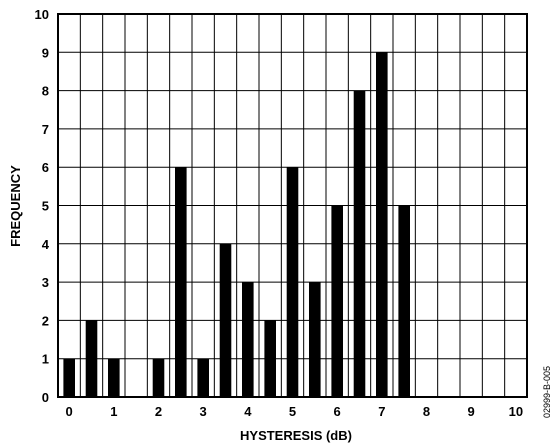  I want to click on y-axis-title: FREQUENCY, so click(15, 206).